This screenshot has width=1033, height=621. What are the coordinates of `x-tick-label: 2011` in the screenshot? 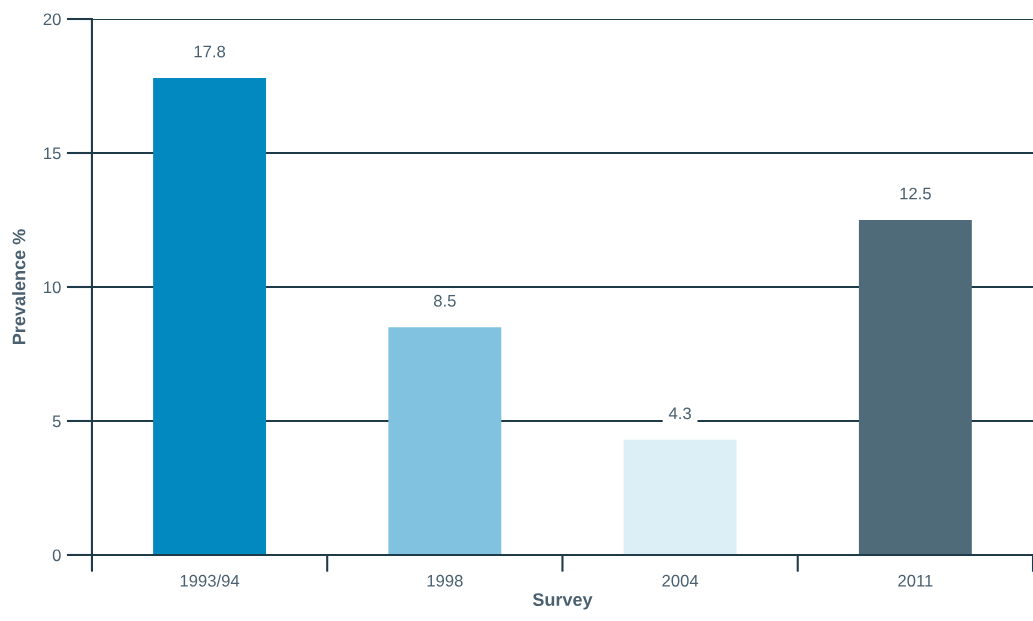 It's located at (915, 580).